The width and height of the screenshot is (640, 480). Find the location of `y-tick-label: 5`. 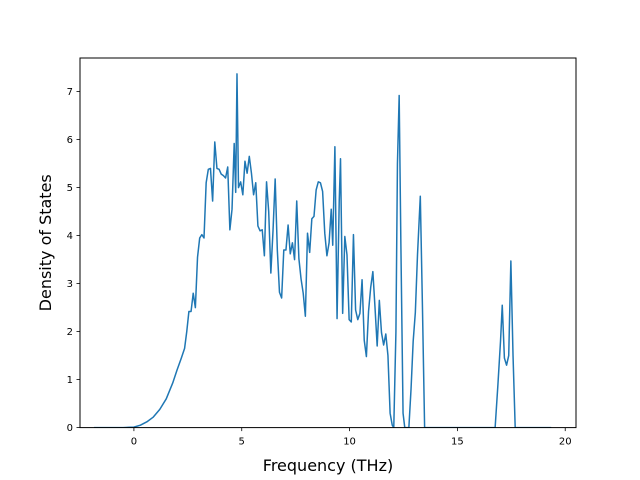

y-tick-label: 5 is located at coordinates (70, 188).